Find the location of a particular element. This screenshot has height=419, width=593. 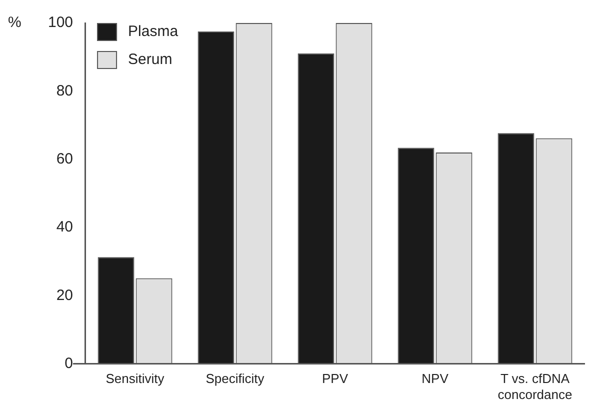

y-tick-label: 20 is located at coordinates (65, 295).